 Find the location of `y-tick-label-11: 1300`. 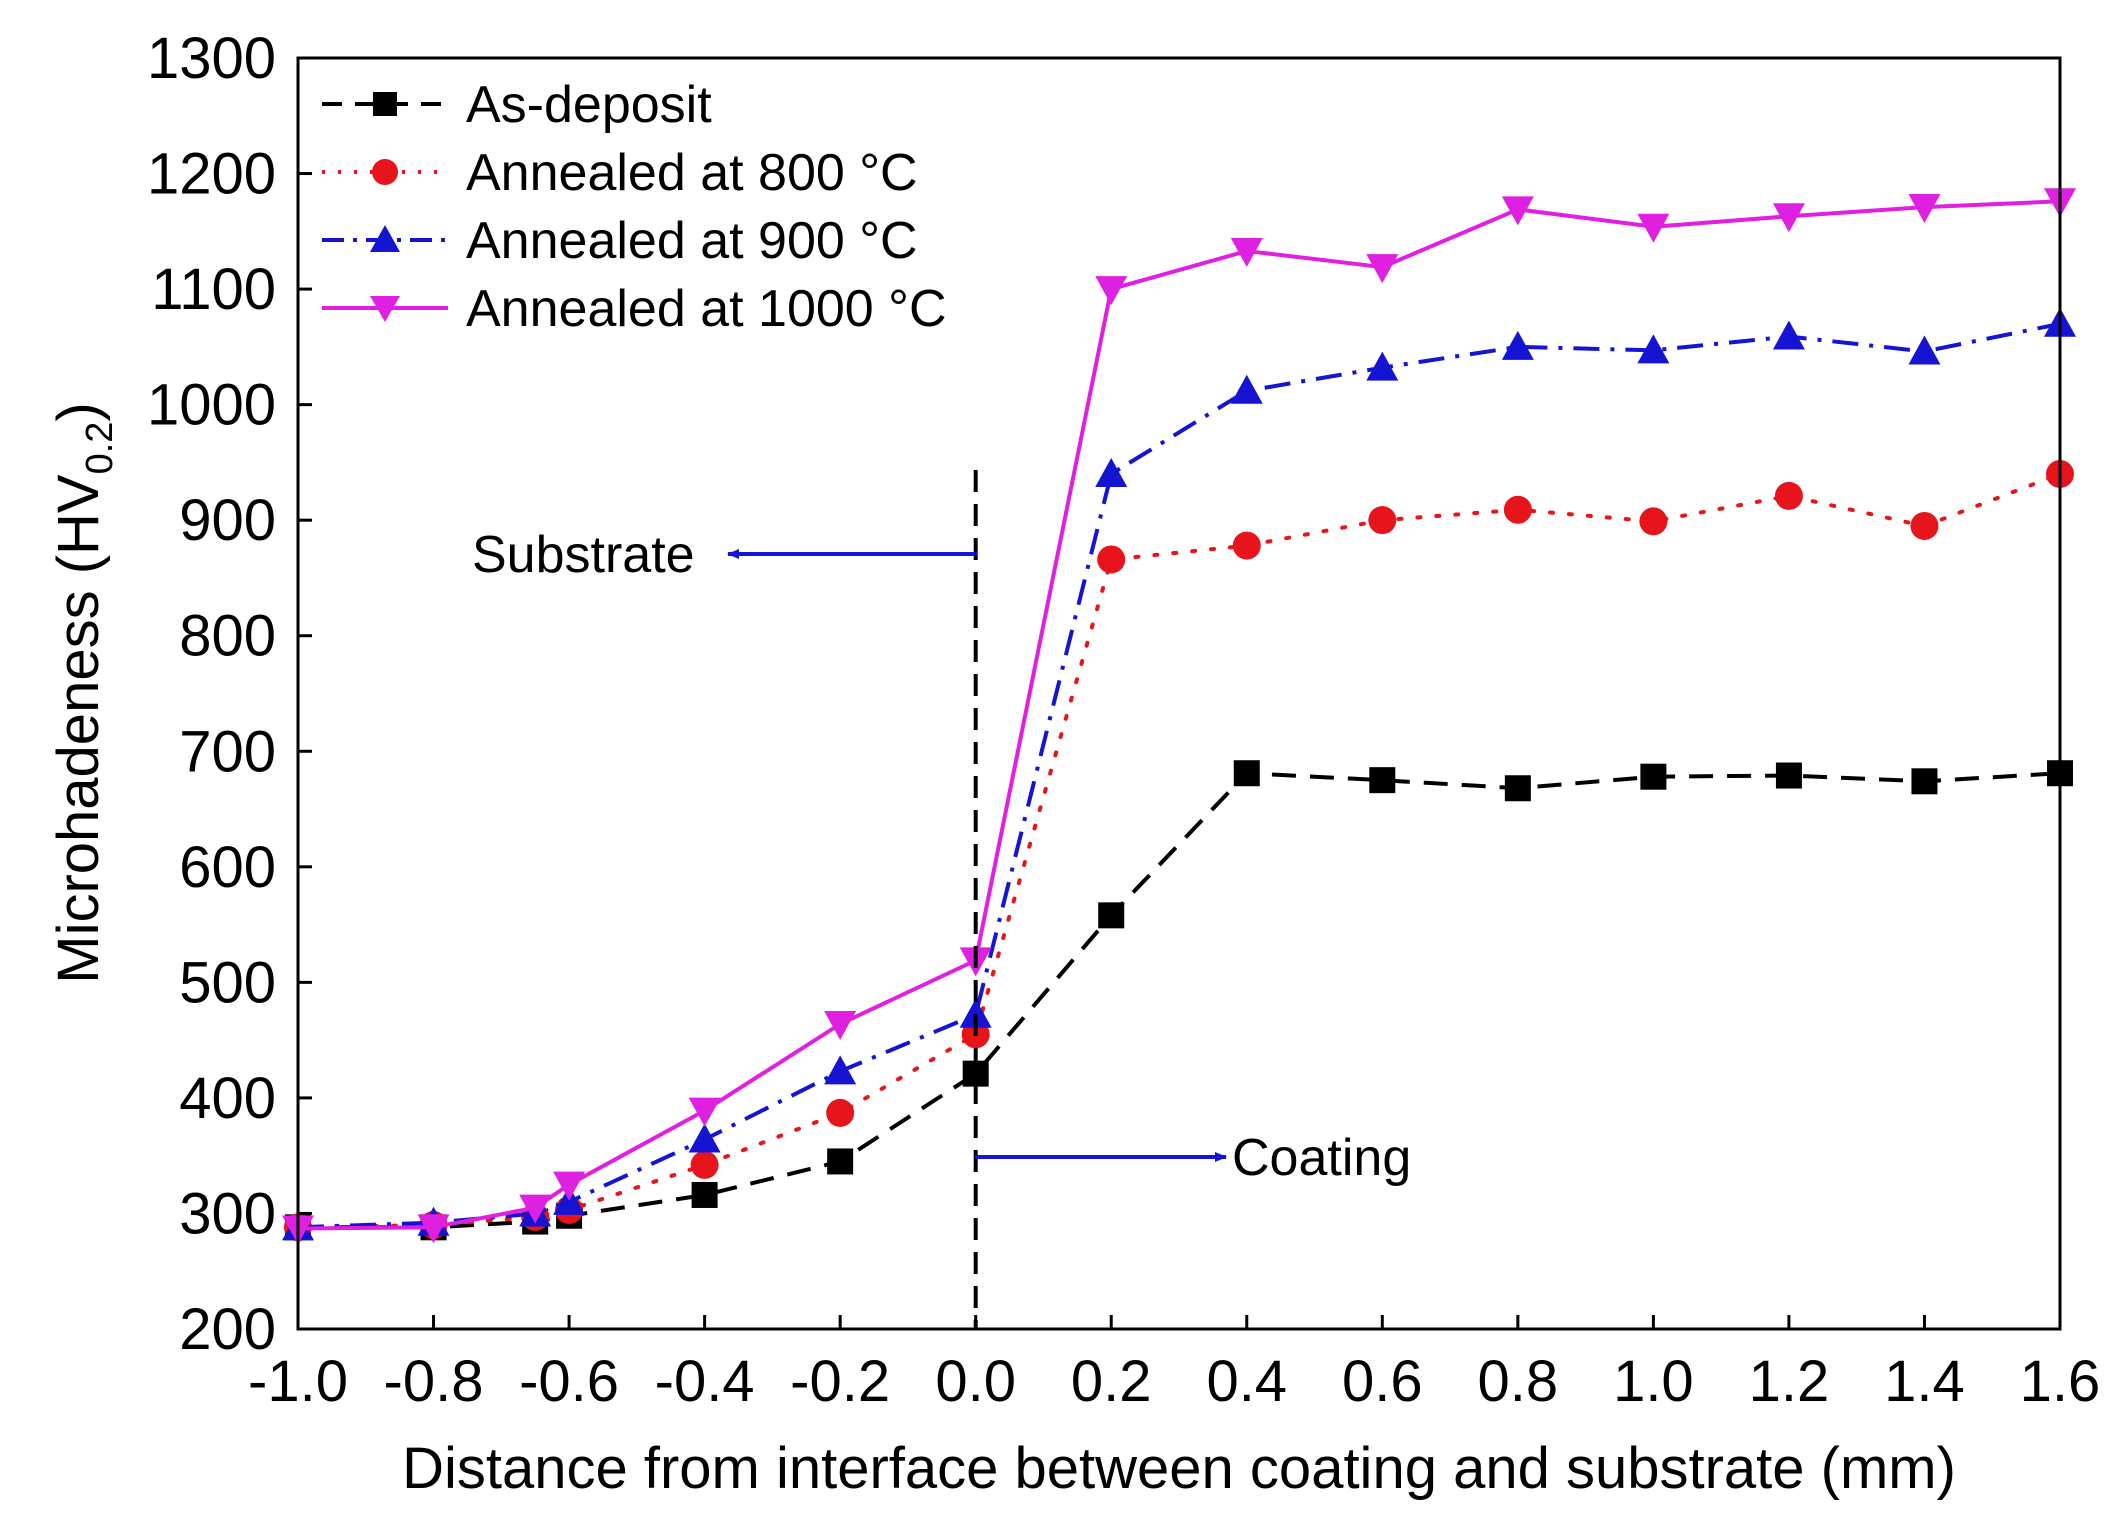

y-tick-label-11: 1300 is located at coordinates (211, 58).